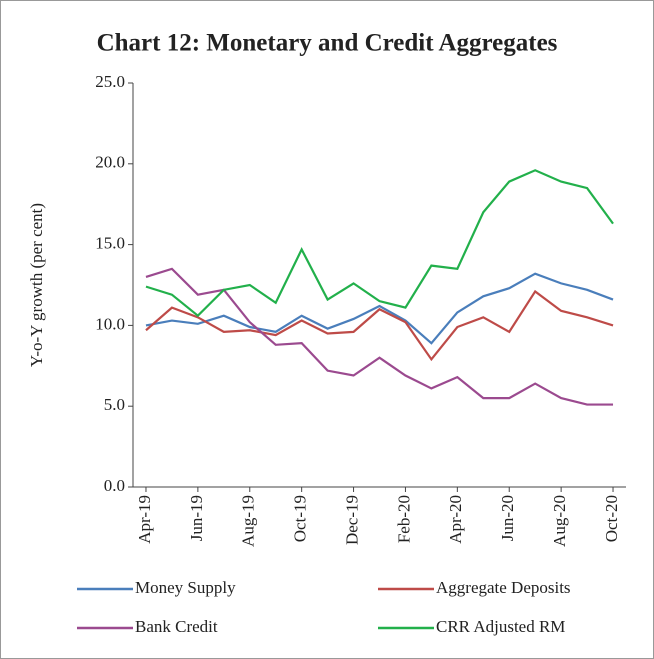  I want to click on legend-label: Bank Credit, so click(176, 626).